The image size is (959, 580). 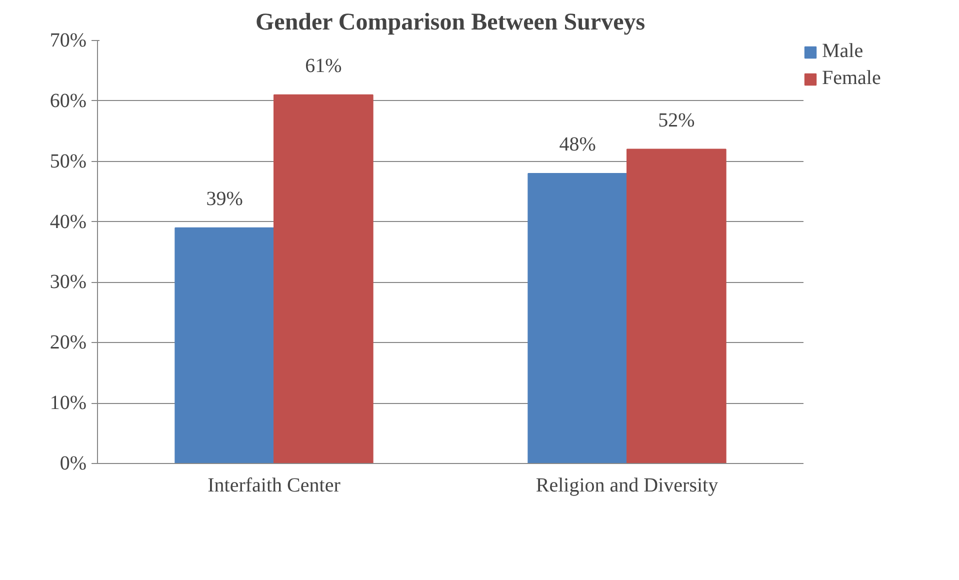 What do you see at coordinates (68, 343) in the screenshot?
I see `y-tick-label: 20%` at bounding box center [68, 343].